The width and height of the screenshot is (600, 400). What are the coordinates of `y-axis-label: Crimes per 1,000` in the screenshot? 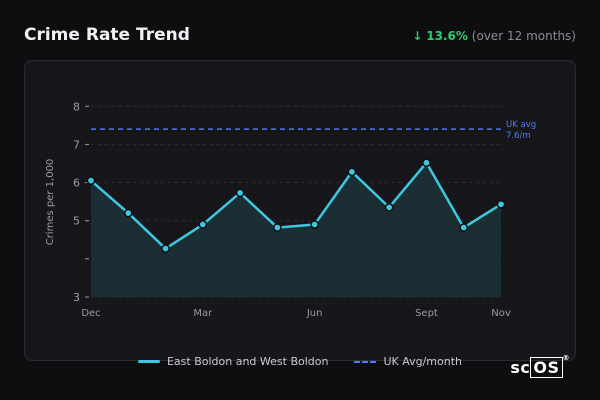 It's located at (50, 202).